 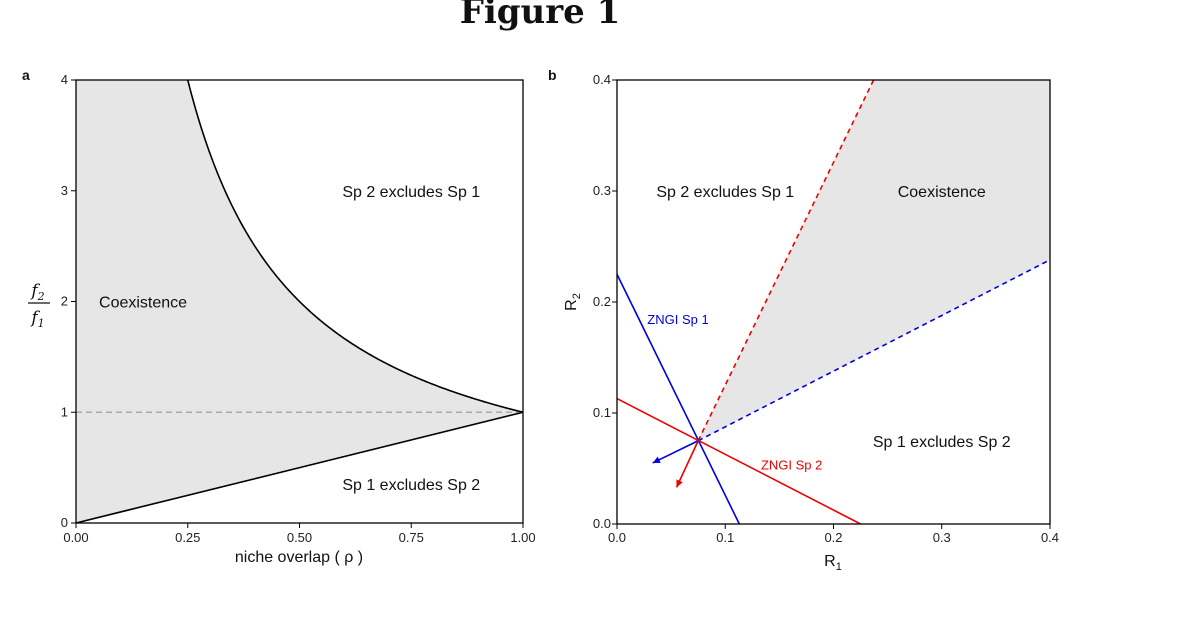 What do you see at coordinates (143, 303) in the screenshot?
I see `a-region-label: Coexistence` at bounding box center [143, 303].